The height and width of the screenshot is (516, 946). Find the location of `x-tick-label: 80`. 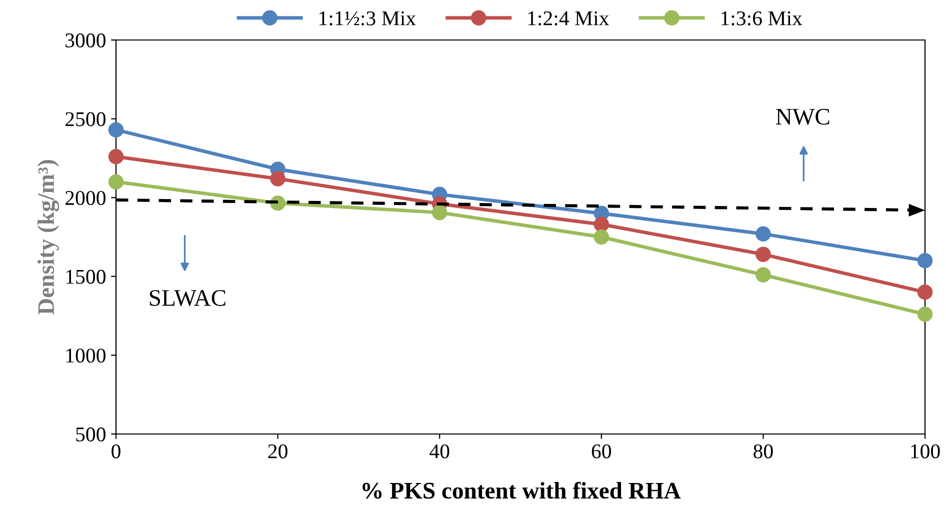

x-tick-label: 80 is located at coordinates (763, 451).